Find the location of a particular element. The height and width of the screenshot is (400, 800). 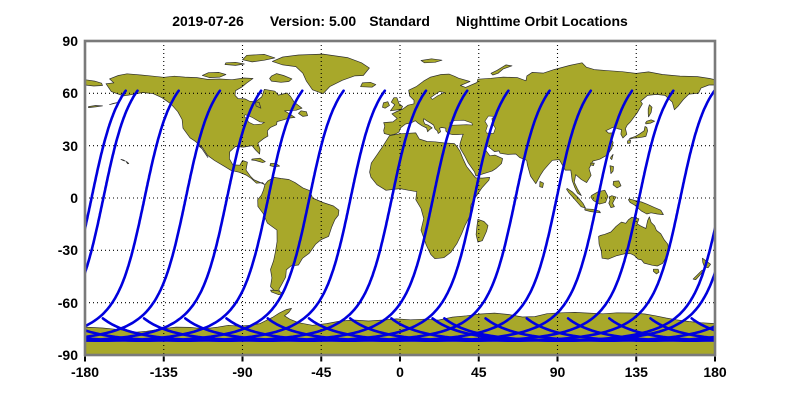

y-tick-label: -90 is located at coordinates (67, 355).